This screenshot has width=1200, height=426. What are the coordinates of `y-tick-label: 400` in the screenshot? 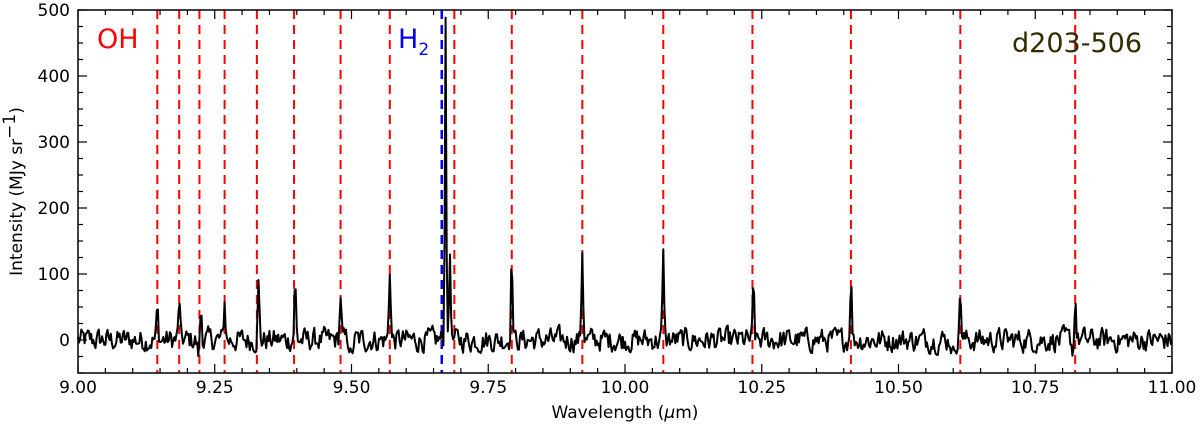 It's located at (54, 77).